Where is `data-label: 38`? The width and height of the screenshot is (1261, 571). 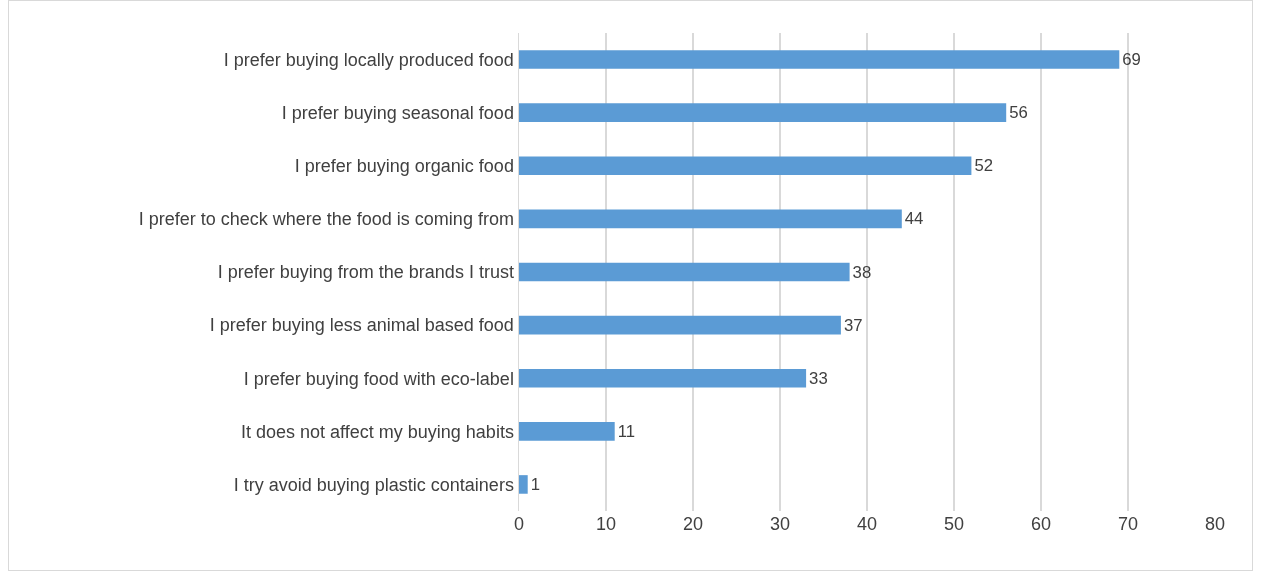
data-label: 38 is located at coordinates (862, 272).